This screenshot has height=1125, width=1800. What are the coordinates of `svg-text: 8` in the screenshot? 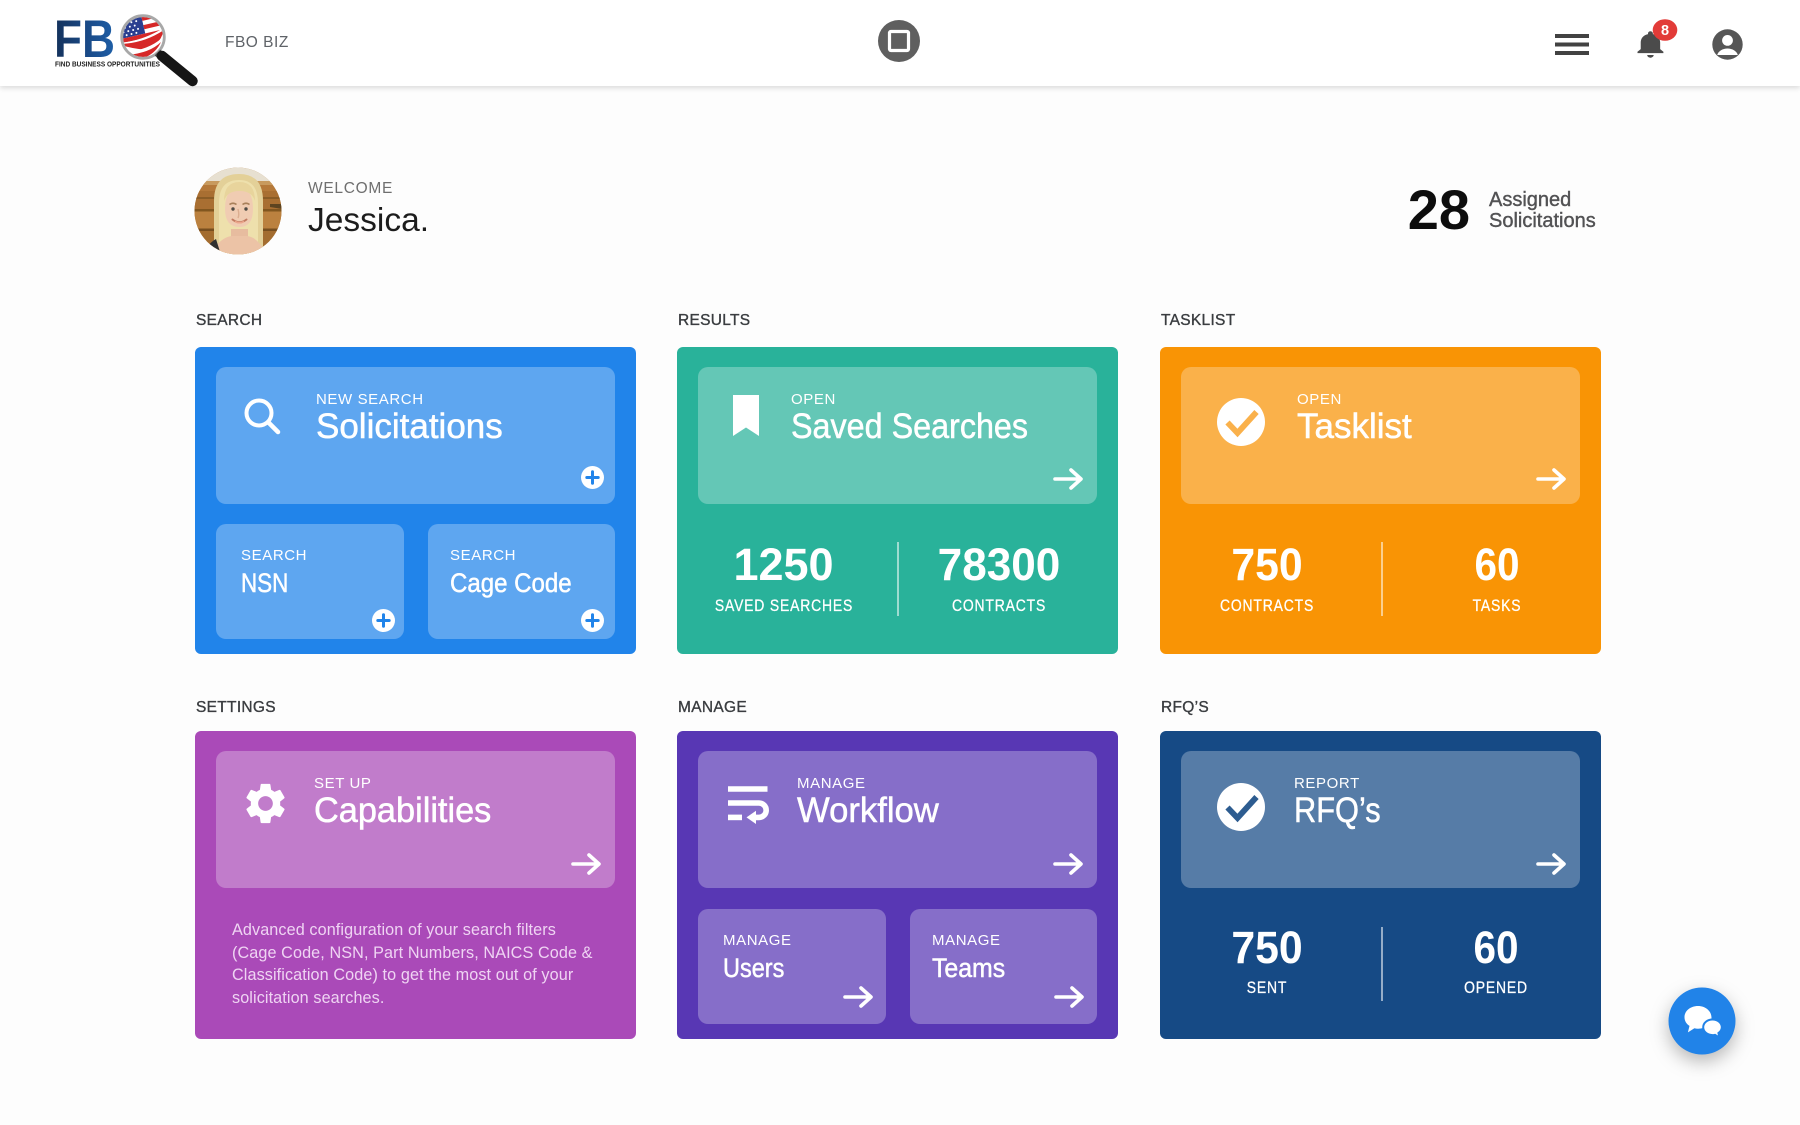 It's located at (1665, 31).